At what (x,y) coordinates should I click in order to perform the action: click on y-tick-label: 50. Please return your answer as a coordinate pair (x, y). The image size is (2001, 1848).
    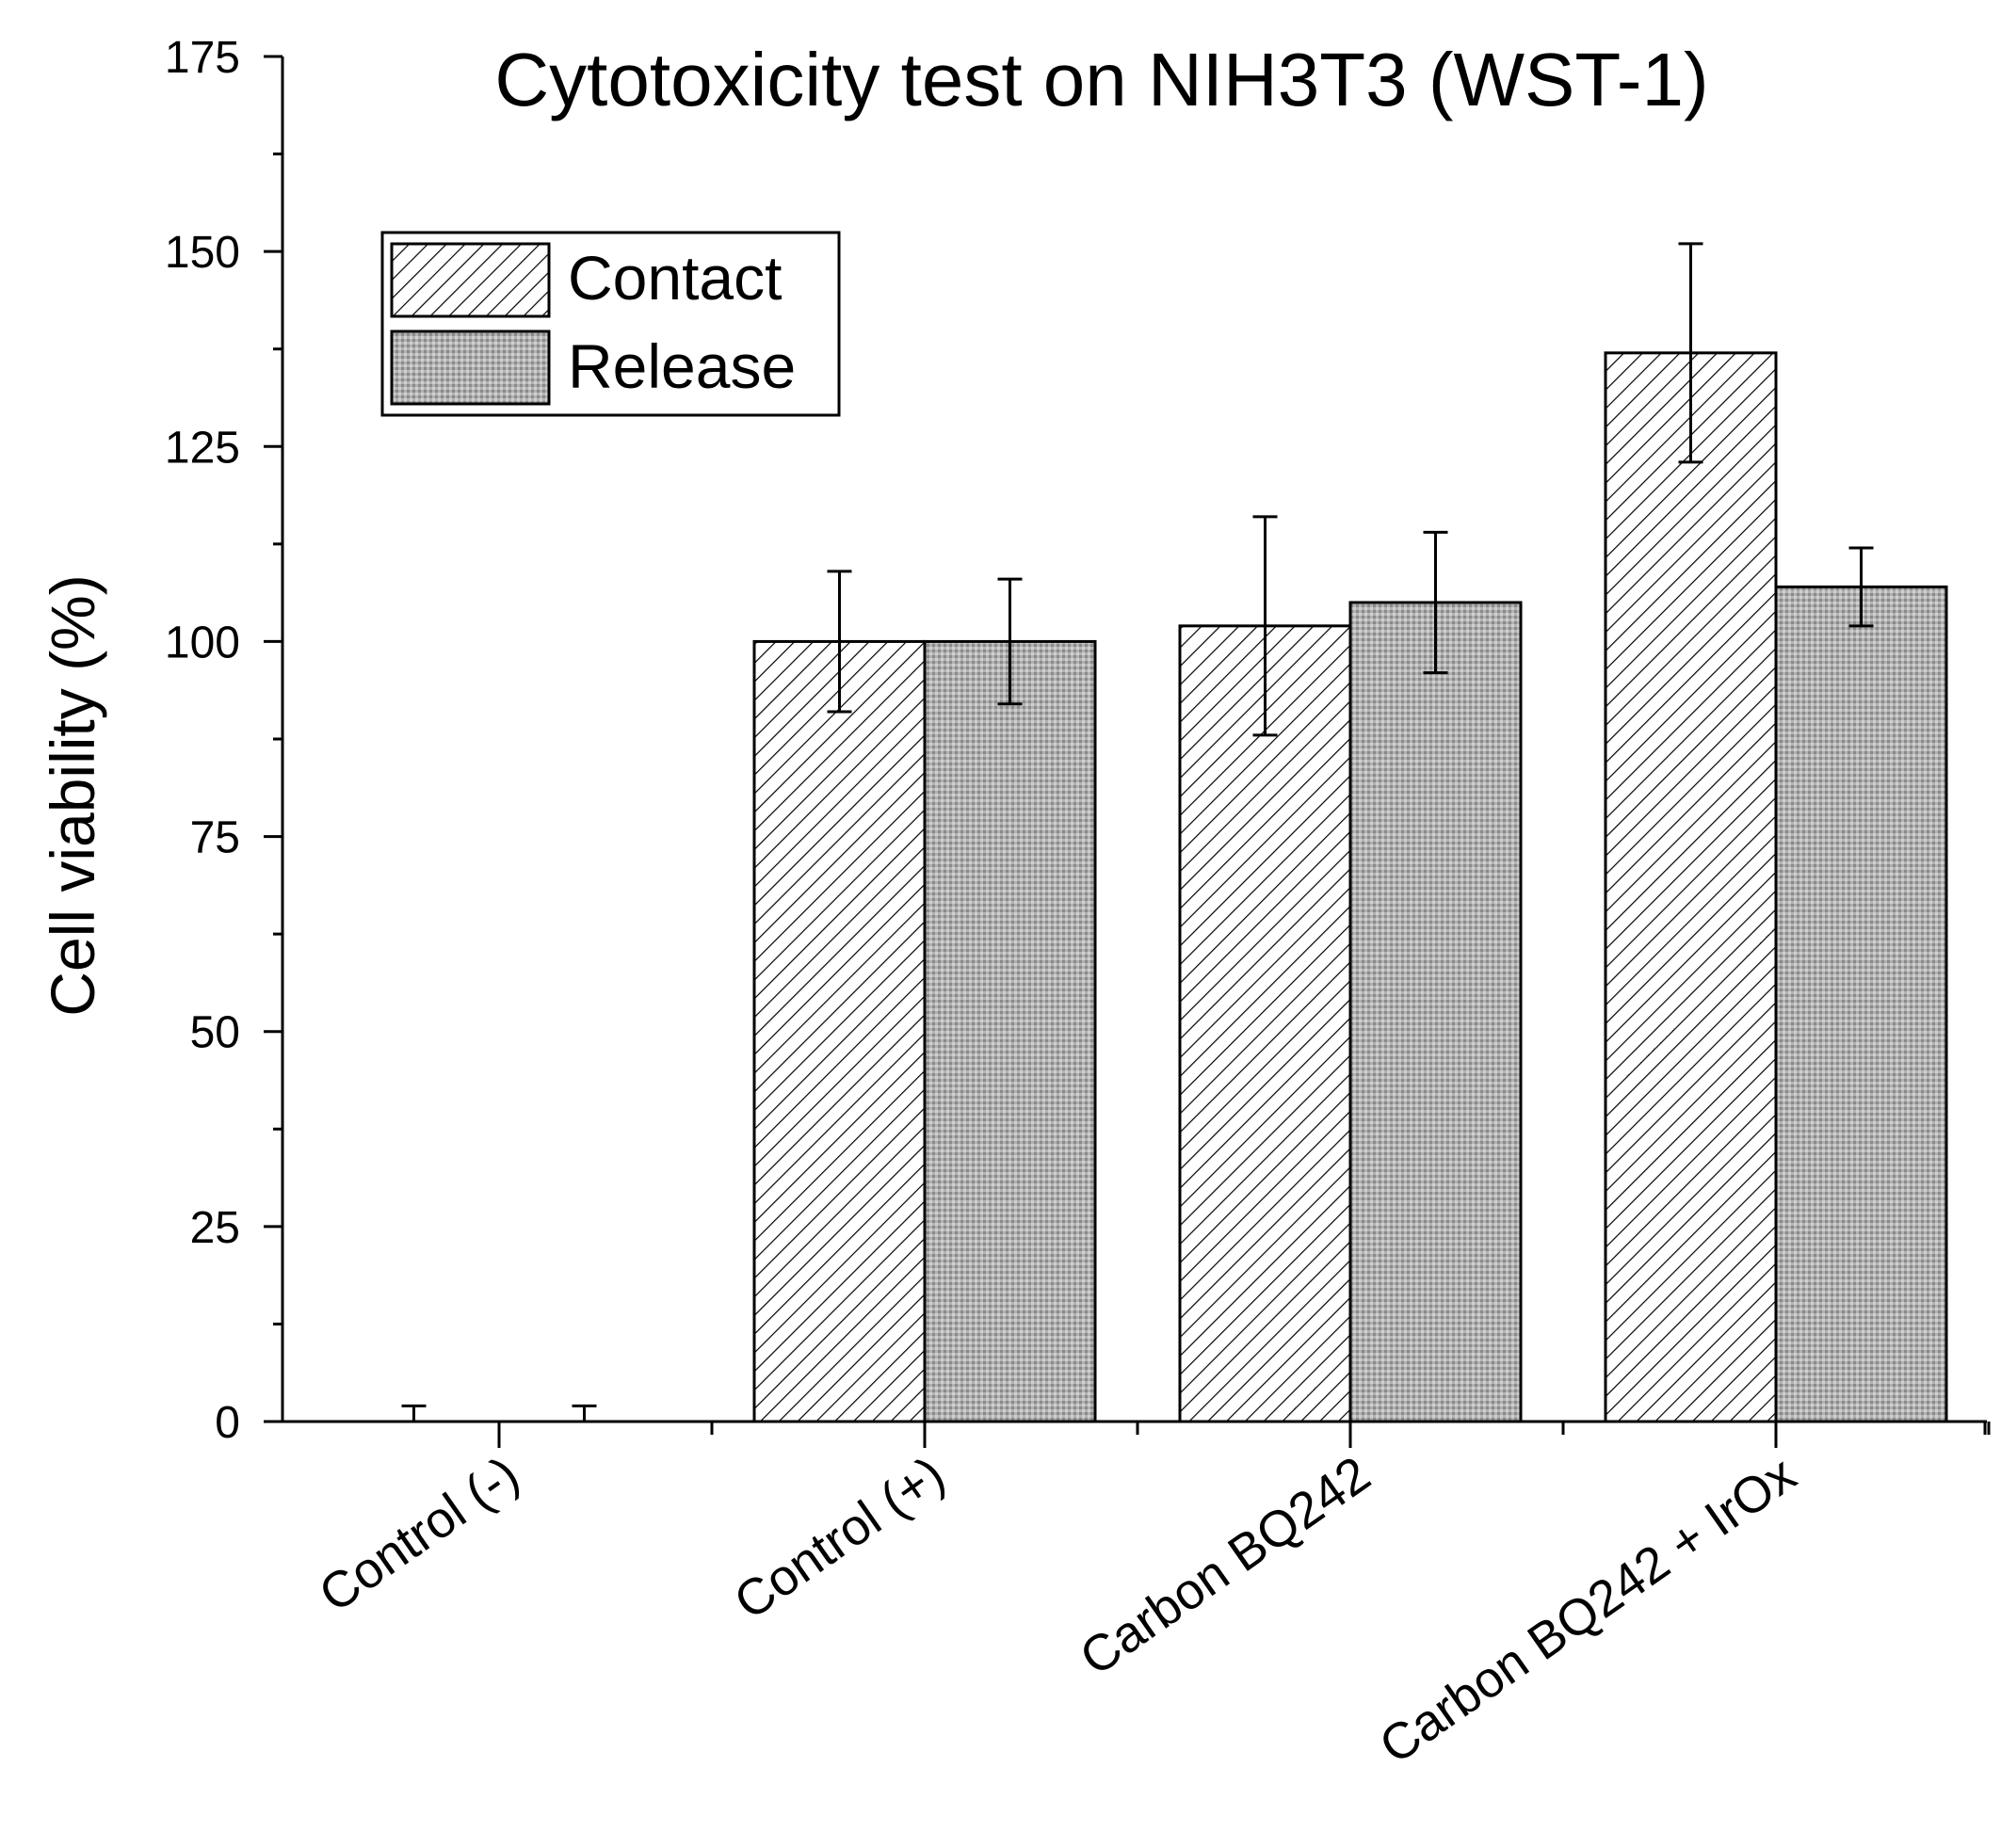
    Looking at the image, I should click on (215, 1033).